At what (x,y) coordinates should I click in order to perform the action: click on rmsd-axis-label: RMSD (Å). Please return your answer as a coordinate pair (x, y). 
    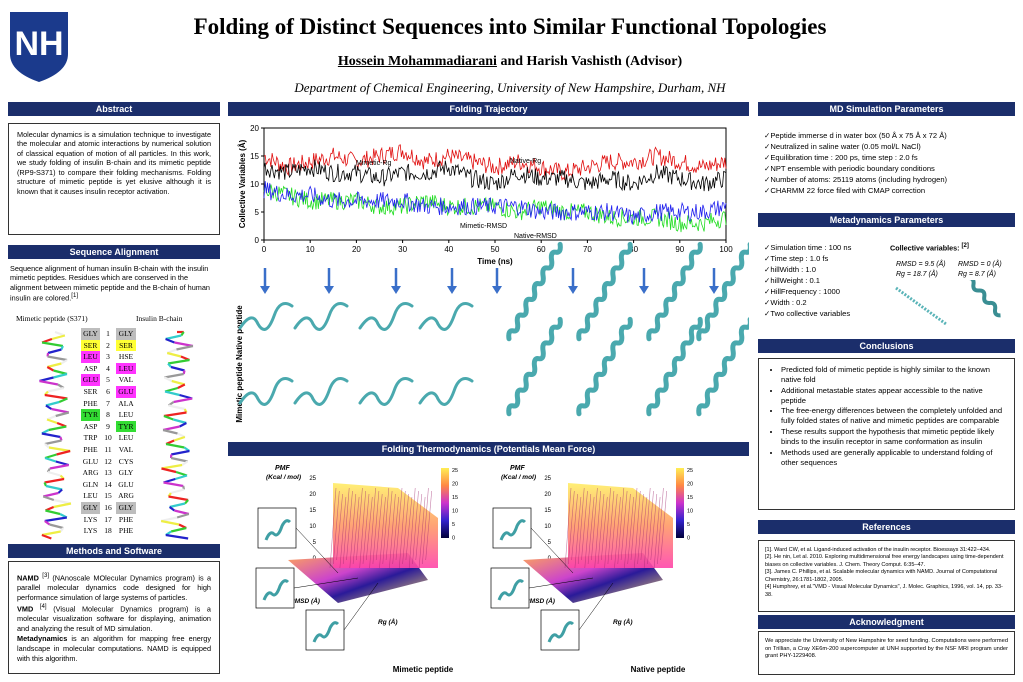
    Looking at the image, I should click on (305, 600).